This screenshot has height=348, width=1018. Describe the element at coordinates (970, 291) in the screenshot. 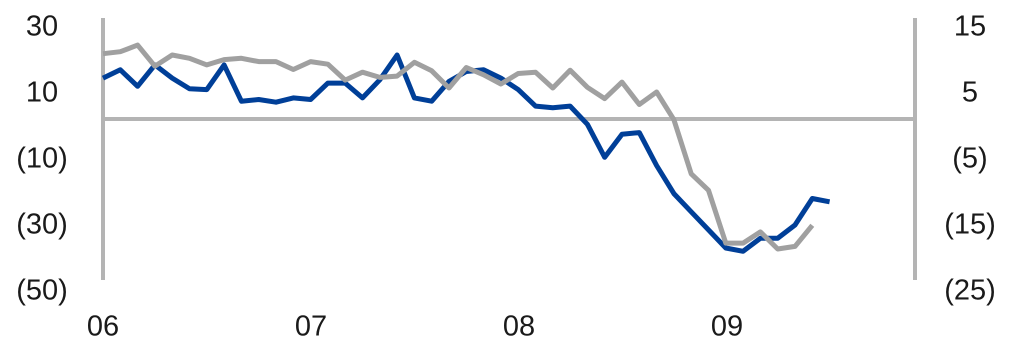

I see `right-y-tick-label: (25)` at that location.